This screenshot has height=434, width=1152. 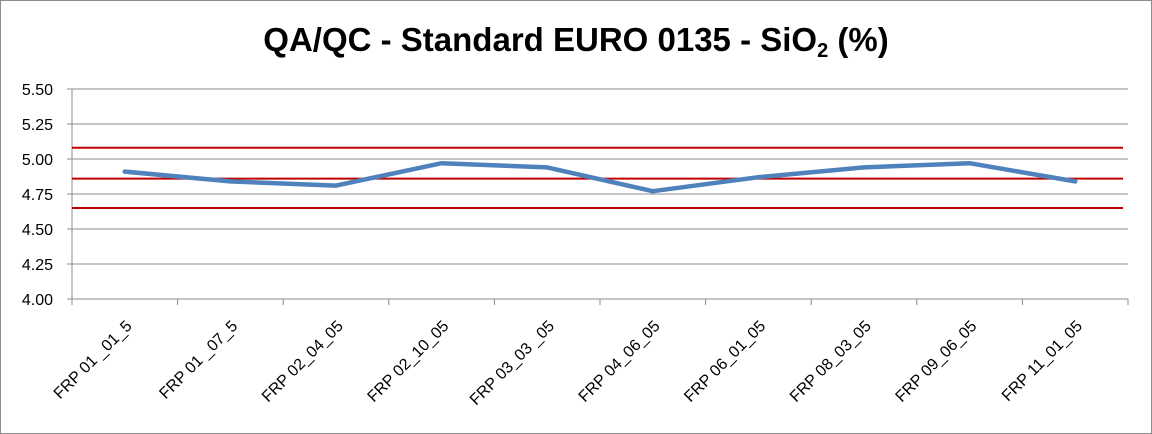 I want to click on x-tick-label: FRP 08_03_05, so click(x=831, y=362).